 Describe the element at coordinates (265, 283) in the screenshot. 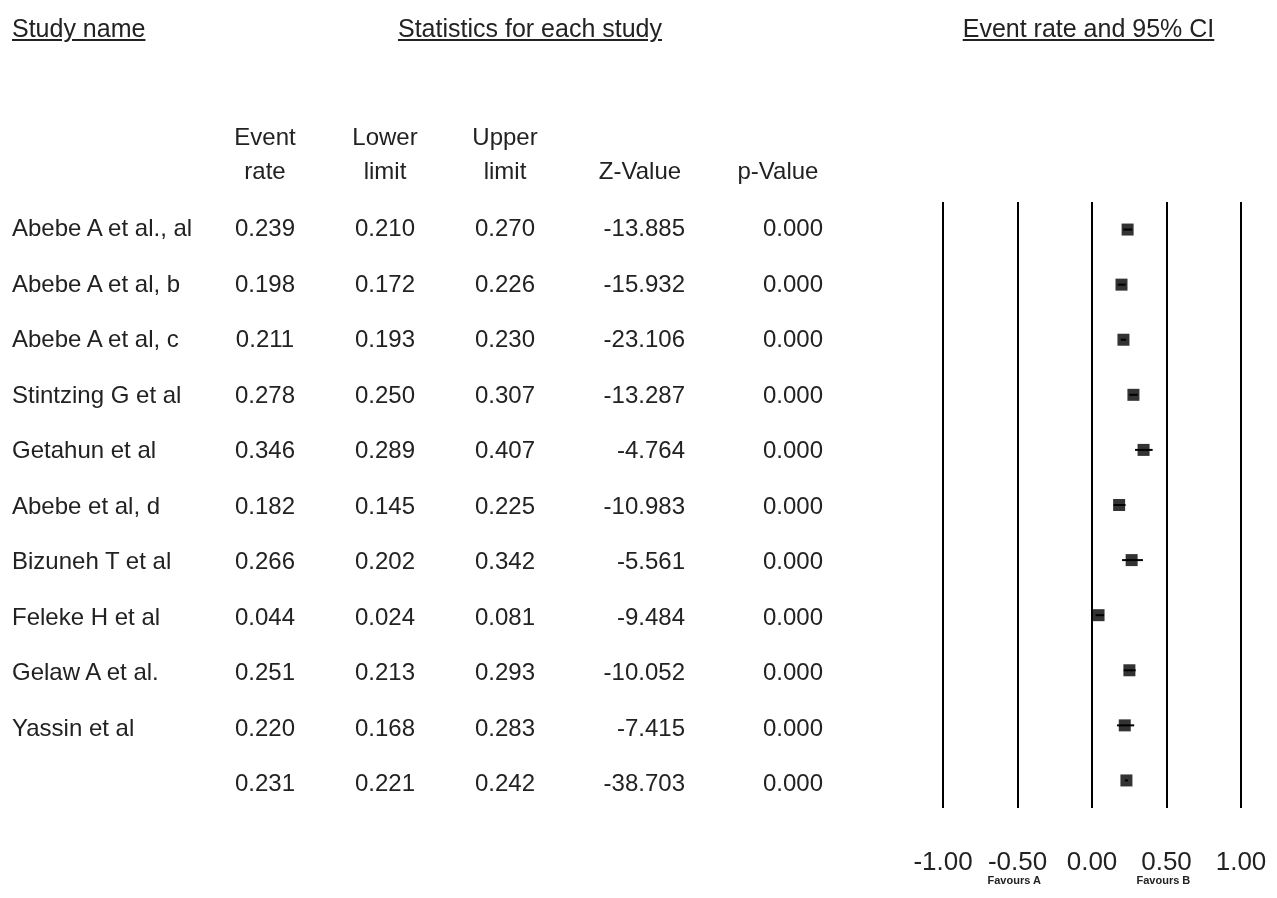

I see `text: 0.198` at that location.